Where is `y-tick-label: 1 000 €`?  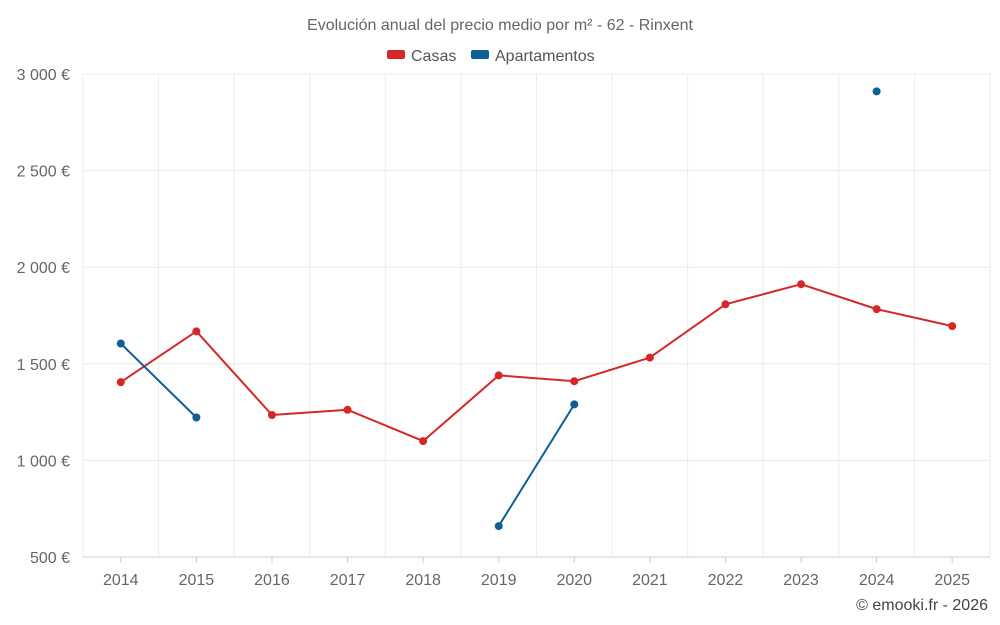 y-tick-label: 1 000 € is located at coordinates (43, 461).